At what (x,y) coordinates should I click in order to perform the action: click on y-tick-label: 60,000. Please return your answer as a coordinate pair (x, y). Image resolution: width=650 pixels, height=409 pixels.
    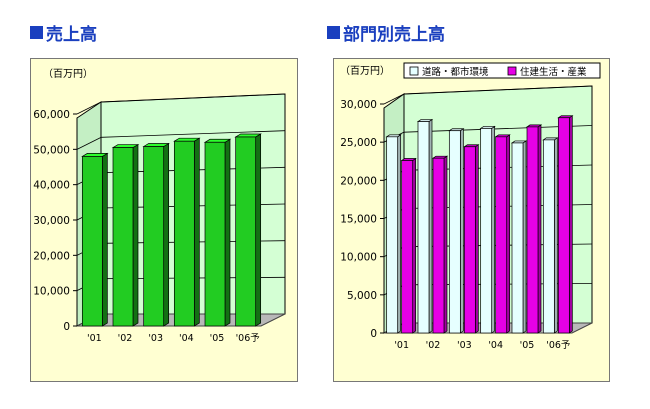
    Looking at the image, I should click on (51, 115).